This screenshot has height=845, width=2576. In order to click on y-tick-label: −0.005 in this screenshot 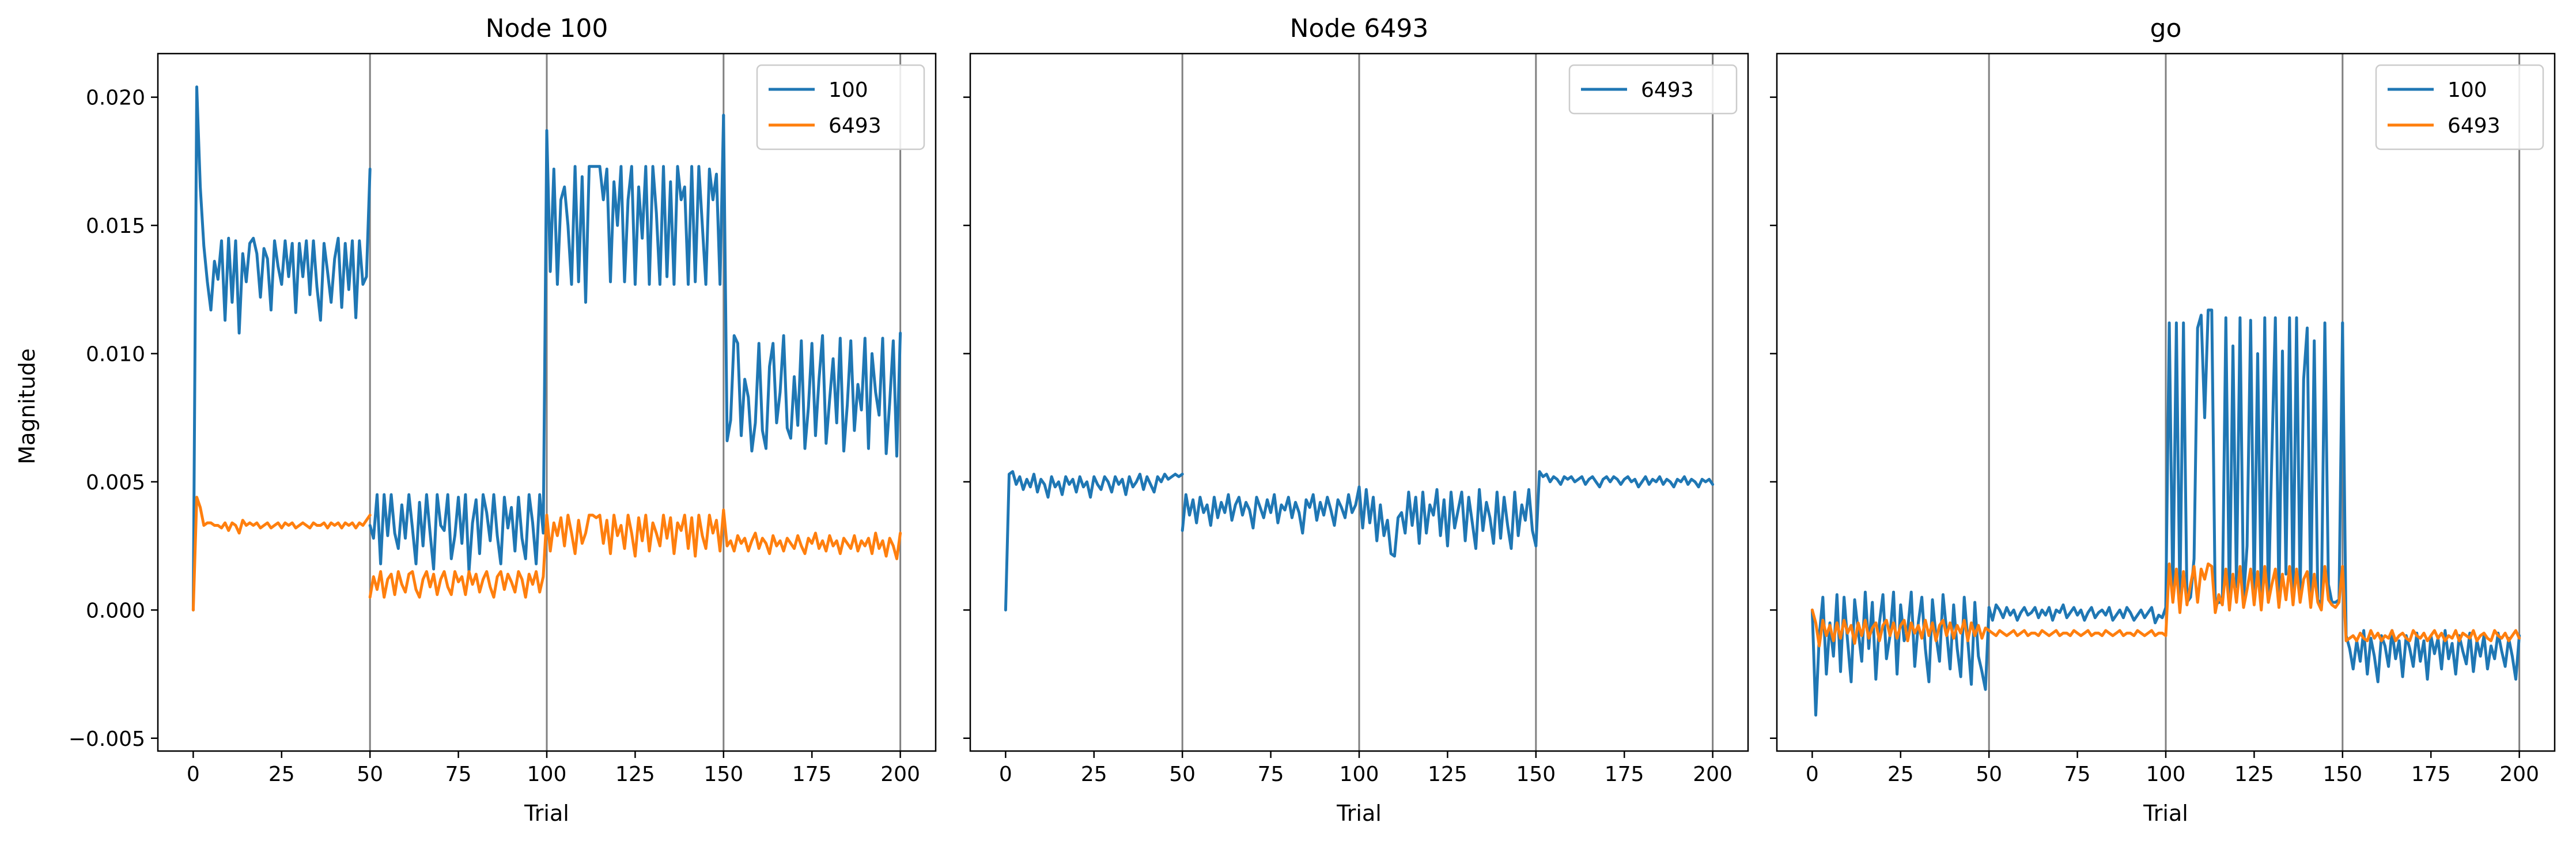, I will do `click(107, 739)`.